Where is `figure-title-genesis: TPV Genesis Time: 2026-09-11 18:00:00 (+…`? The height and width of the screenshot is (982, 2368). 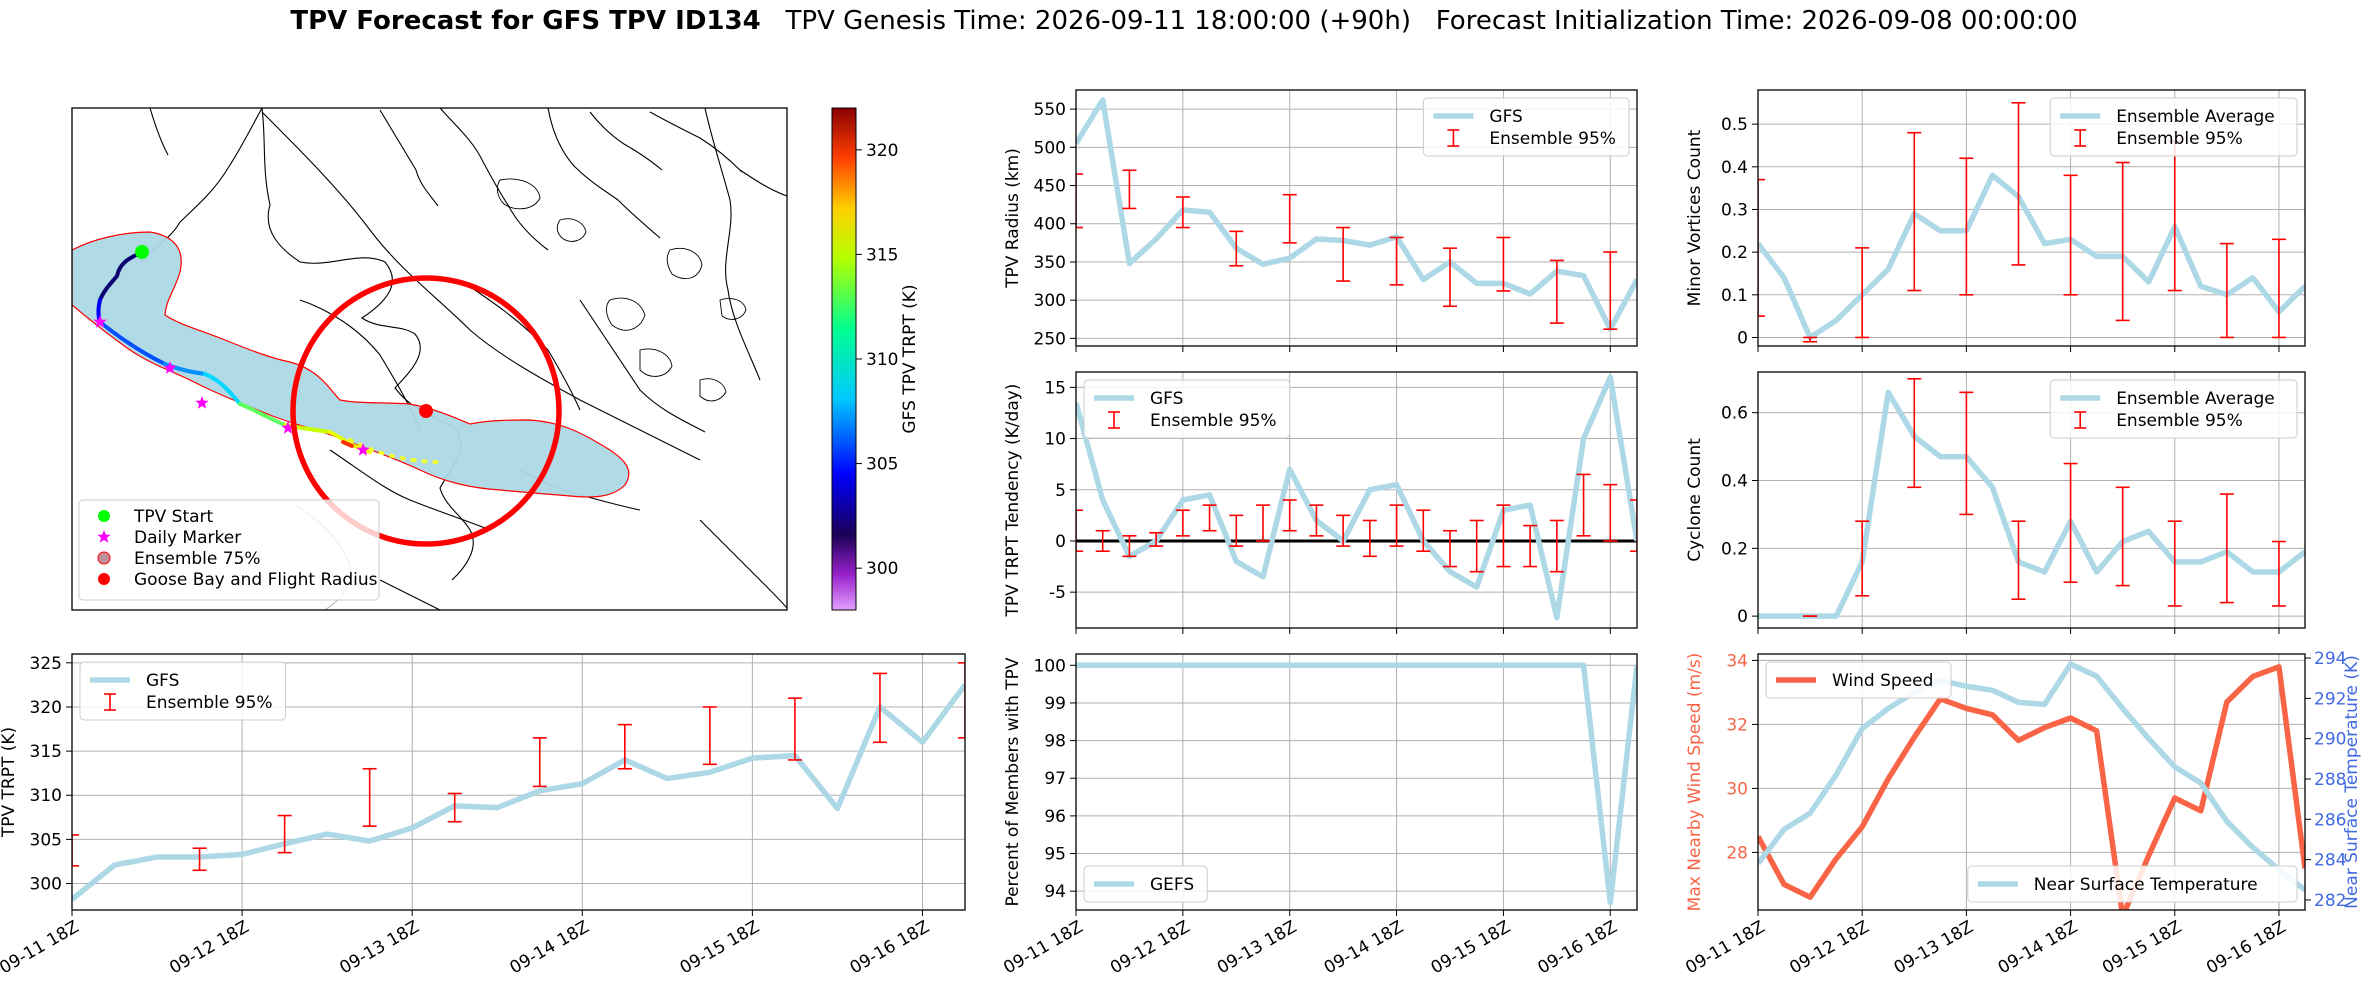 figure-title-genesis: TPV Genesis Time: 2026-09-11 18:00:00 (+… is located at coordinates (1098, 21).